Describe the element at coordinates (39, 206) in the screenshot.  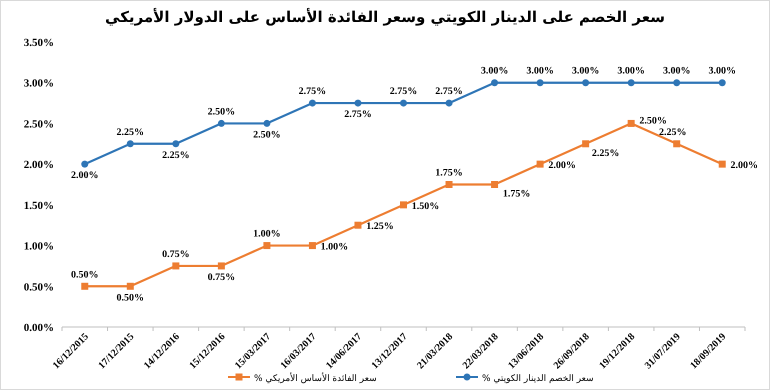
I see `y-tick-label: 1.50%` at that location.